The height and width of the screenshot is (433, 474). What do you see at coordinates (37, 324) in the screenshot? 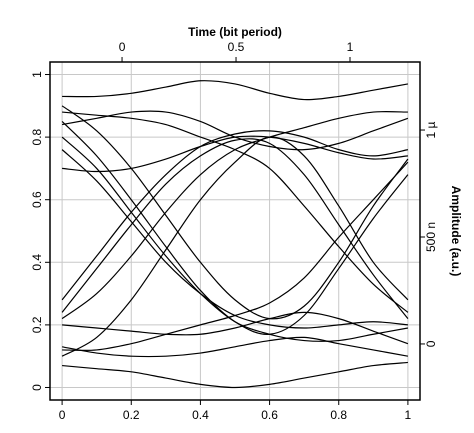
I see `y-tick-label: 0.2` at bounding box center [37, 324].